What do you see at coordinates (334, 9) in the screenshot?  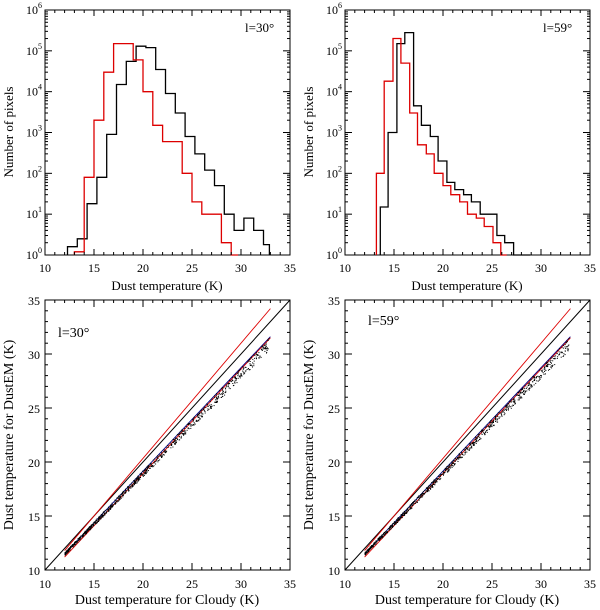 I see `y-tick-label: 10⁶` at bounding box center [334, 9].